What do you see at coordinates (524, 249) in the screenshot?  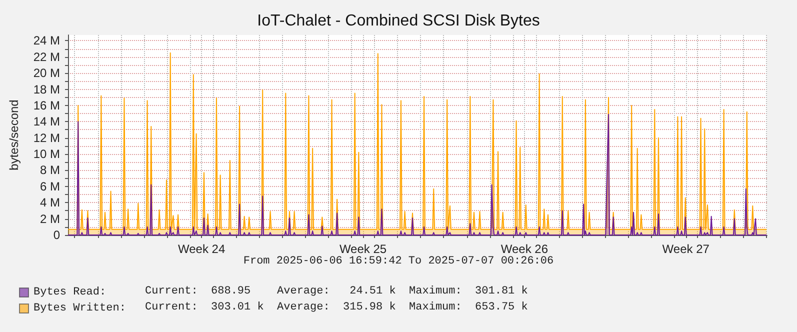 I see `x-tick-label: Week 26` at bounding box center [524, 249].